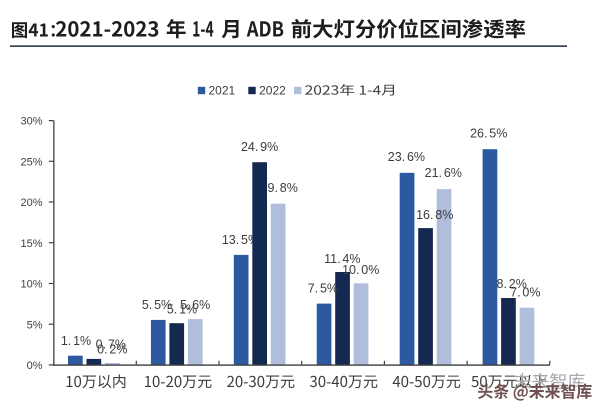  Describe the element at coordinates (259, 147) in the screenshot. I see `svg-text:24.9%: 24. 9%` at that location.